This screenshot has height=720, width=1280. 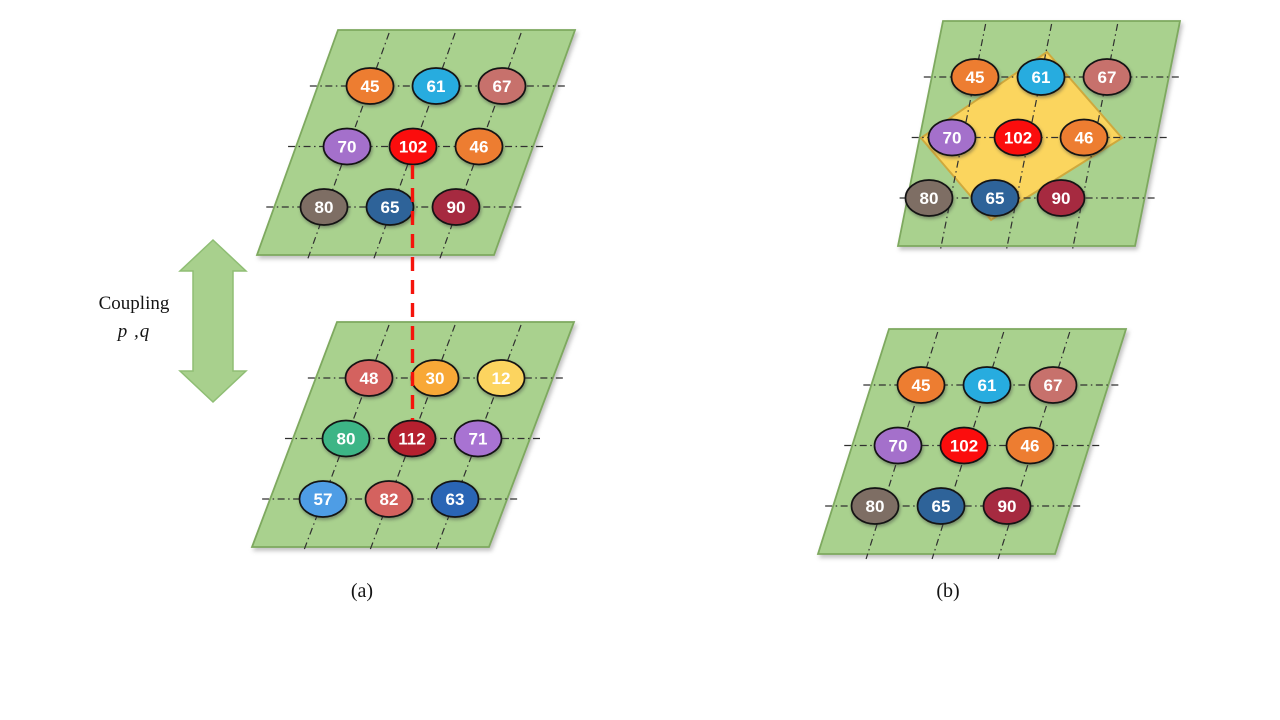 I want to click on node-30: 30, so click(x=435, y=378).